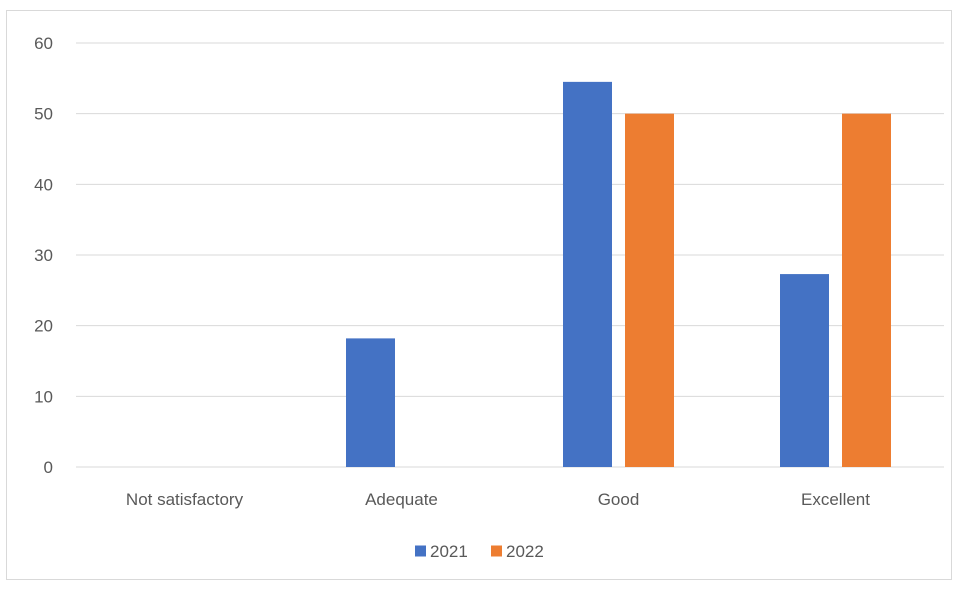 This screenshot has height=595, width=958. What do you see at coordinates (496, 551) in the screenshot?
I see `legend-swatch-2022` at bounding box center [496, 551].